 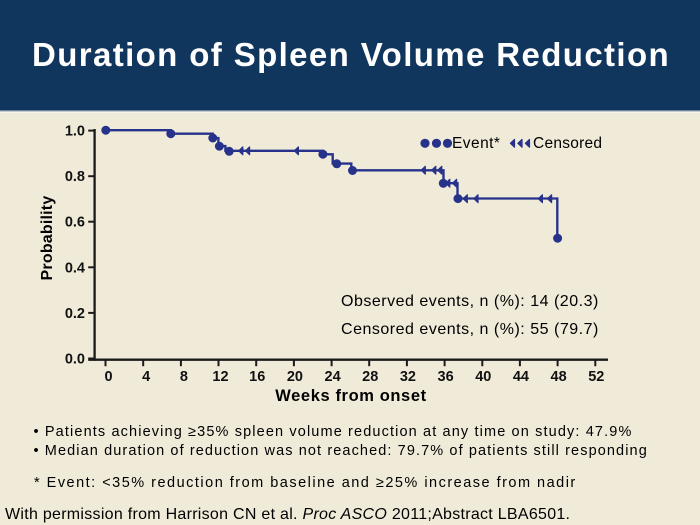 I want to click on svg-text: 0.6, so click(x=75, y=223).